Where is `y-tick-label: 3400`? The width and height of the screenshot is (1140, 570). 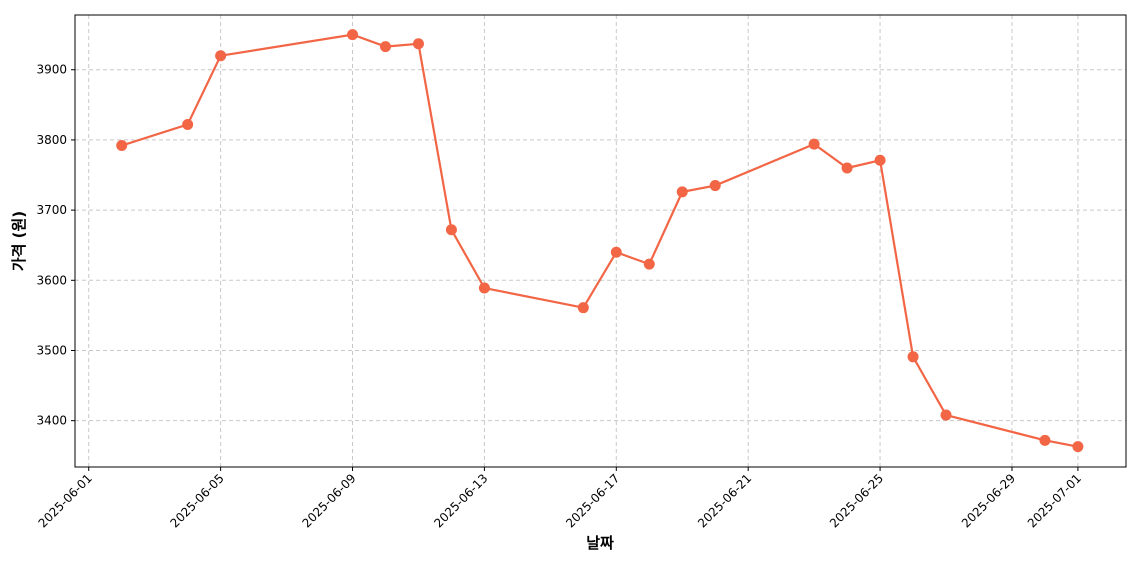 y-tick-label: 3400 is located at coordinates (51, 421).